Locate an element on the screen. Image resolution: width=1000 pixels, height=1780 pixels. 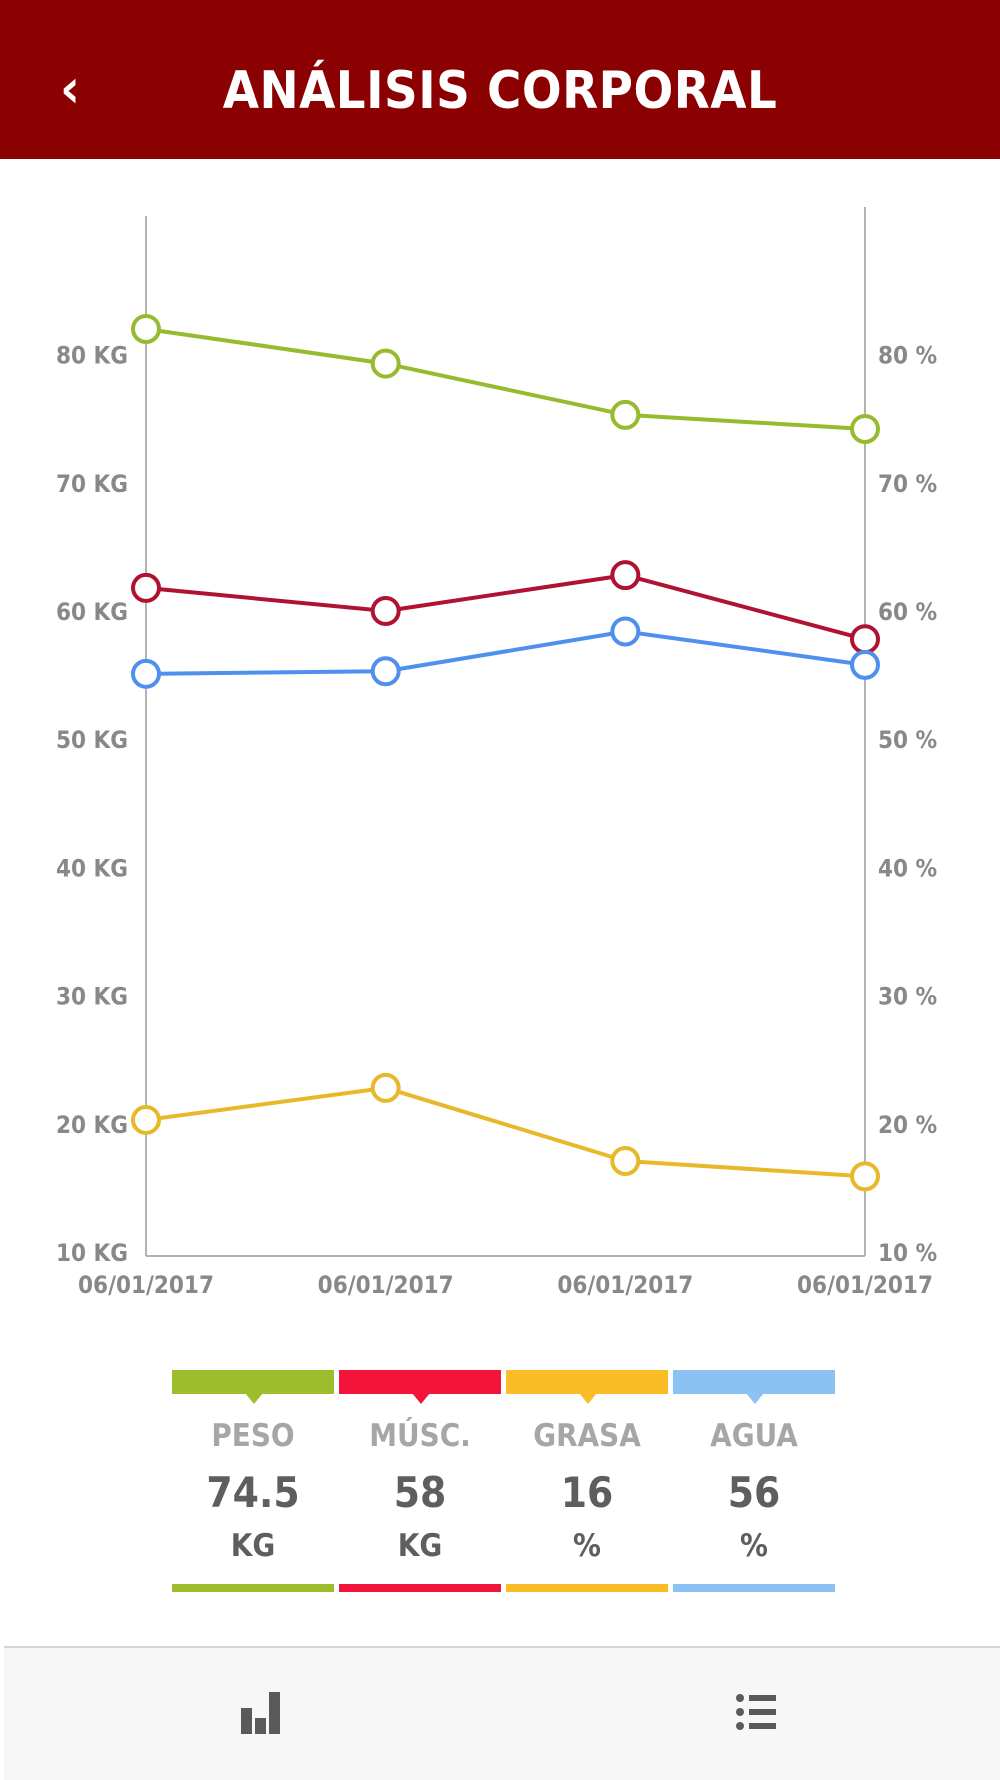
legend-label: AGUA is located at coordinates (754, 1436).